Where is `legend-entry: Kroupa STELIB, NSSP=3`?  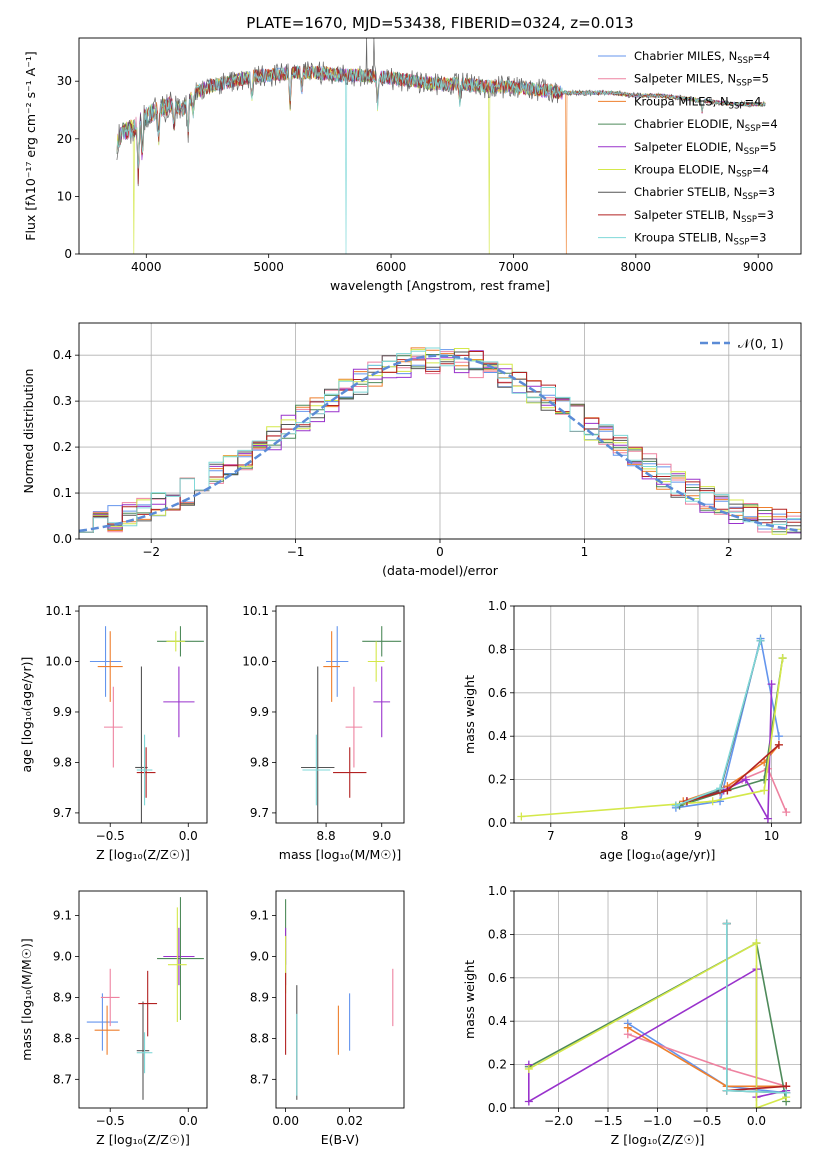 legend-entry: Kroupa STELIB, NSSP=3 is located at coordinates (700, 239).